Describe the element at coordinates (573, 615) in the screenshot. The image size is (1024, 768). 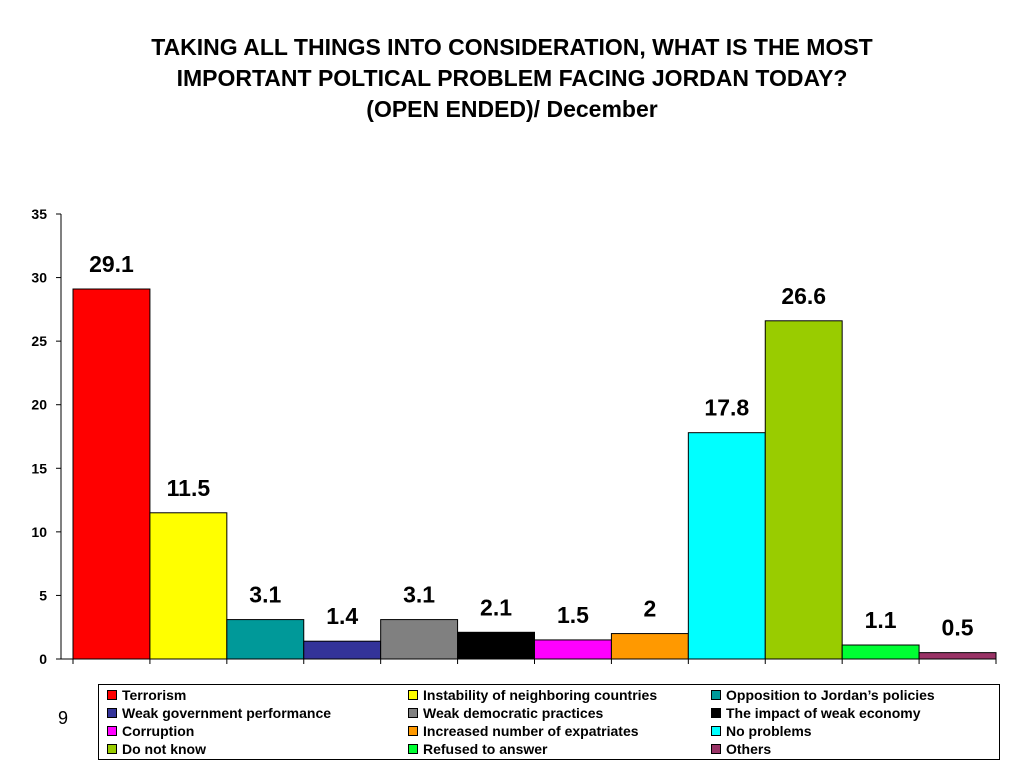
I see `data-label: 1.5` at that location.